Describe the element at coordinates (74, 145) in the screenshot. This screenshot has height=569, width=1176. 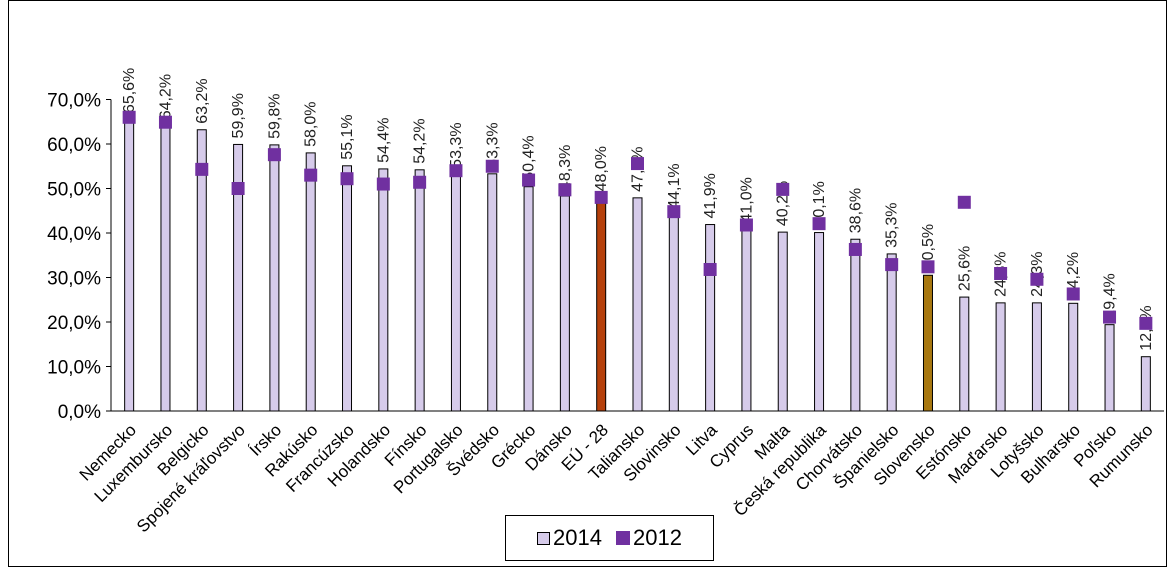
I see `y-tick-label: 60,0%` at that location.